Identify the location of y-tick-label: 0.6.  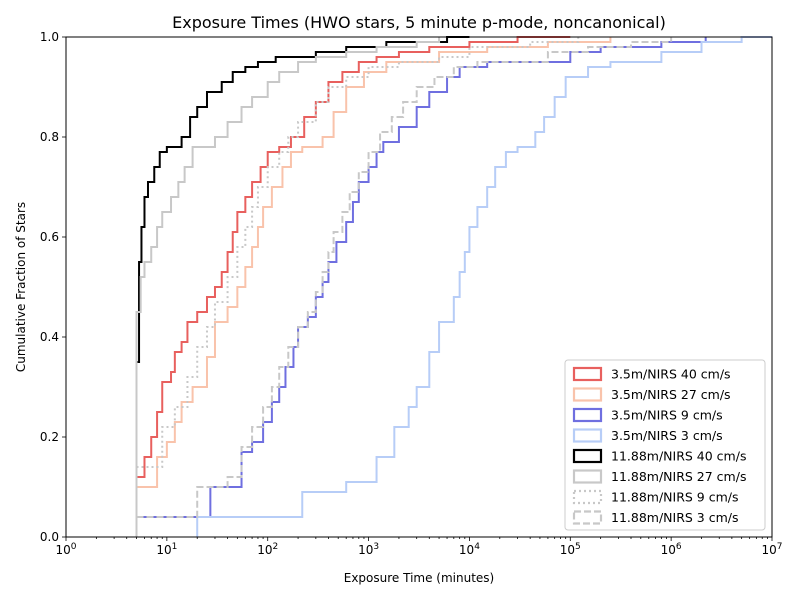
(49, 237).